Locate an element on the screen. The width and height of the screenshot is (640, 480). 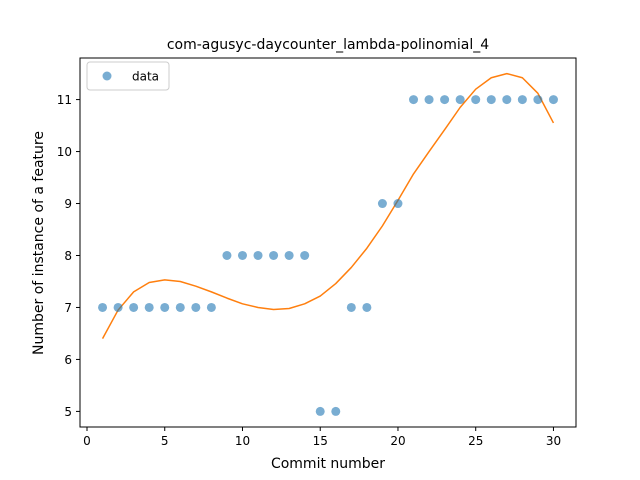
y-tick-label: 8 is located at coordinates (68, 256).